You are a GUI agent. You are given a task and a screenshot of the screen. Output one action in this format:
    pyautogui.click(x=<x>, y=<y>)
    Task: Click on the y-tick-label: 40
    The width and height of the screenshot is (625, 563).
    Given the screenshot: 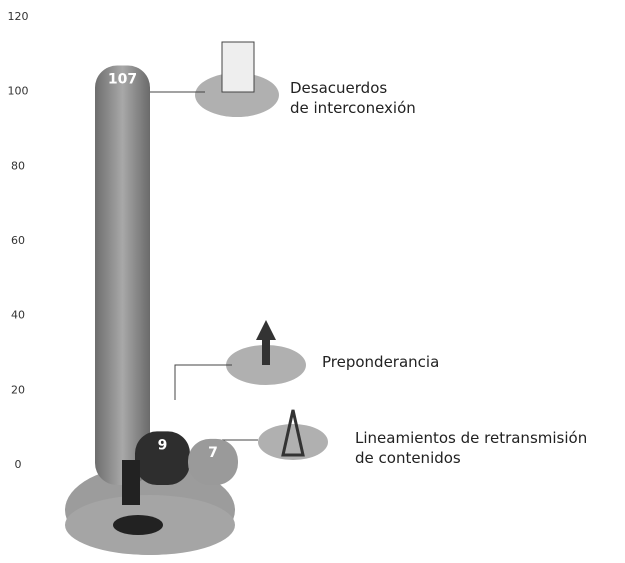 What is the action you would take?
    pyautogui.click(x=18, y=315)
    